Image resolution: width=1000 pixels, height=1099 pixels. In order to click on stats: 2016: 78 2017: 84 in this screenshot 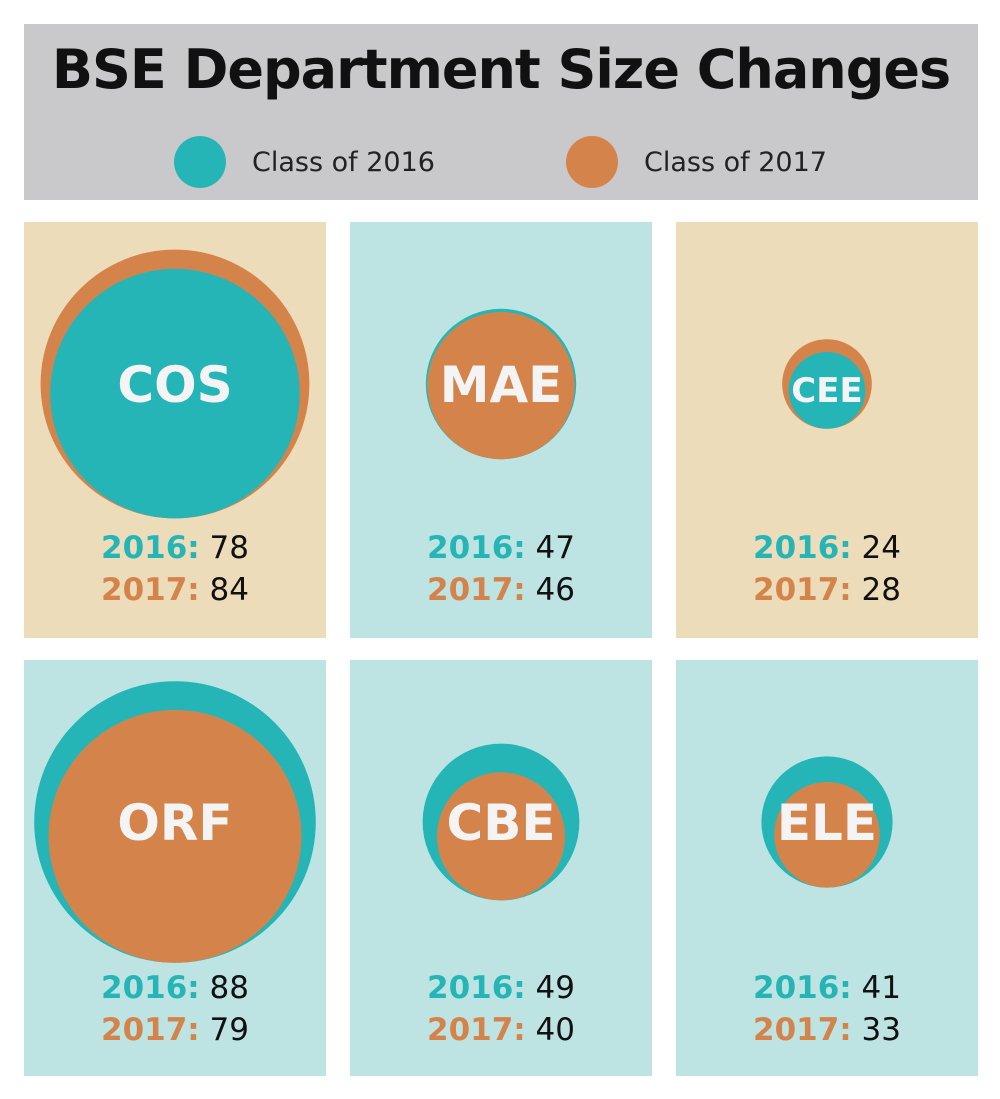, I will do `click(175, 569)`.